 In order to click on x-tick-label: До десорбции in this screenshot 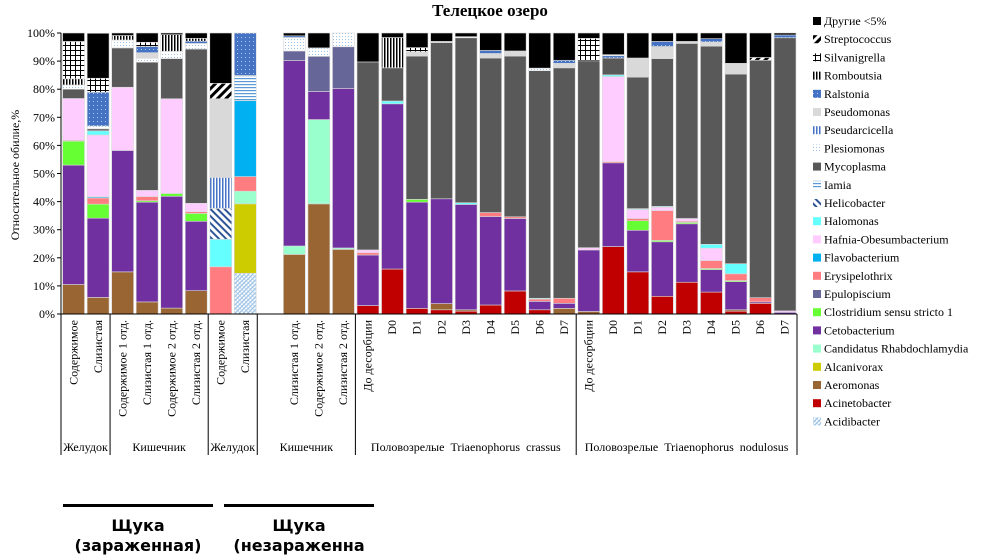, I will do `click(588, 355)`.